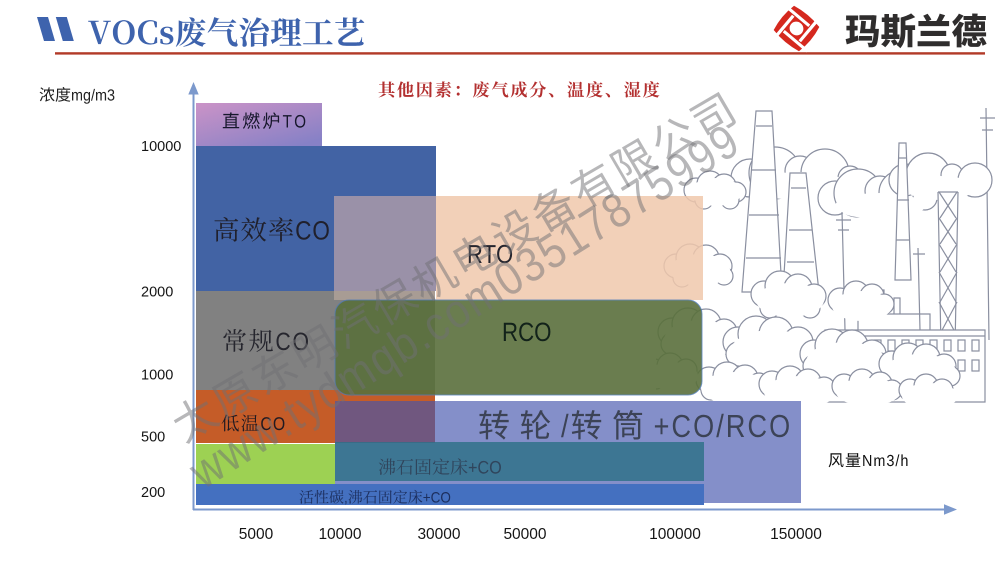  I want to click on svg-text: 50000, so click(524, 534).